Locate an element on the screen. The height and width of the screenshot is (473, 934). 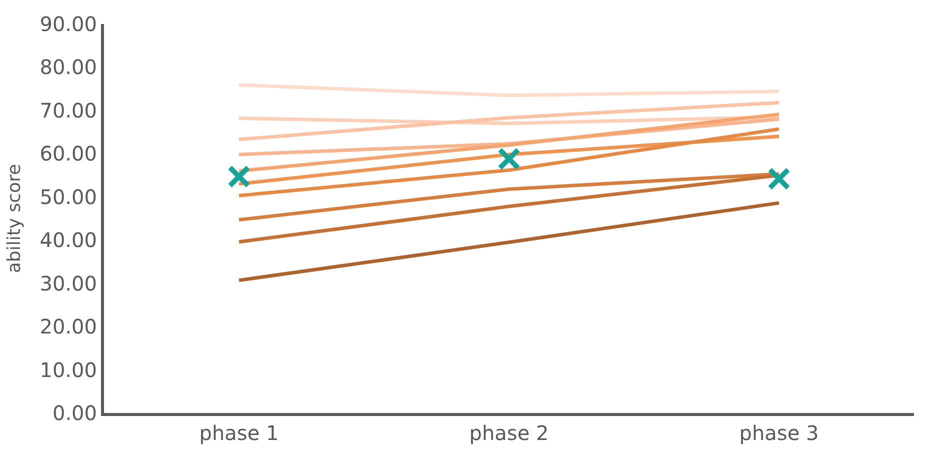
x-tick-label: phase 1 is located at coordinates (239, 433).